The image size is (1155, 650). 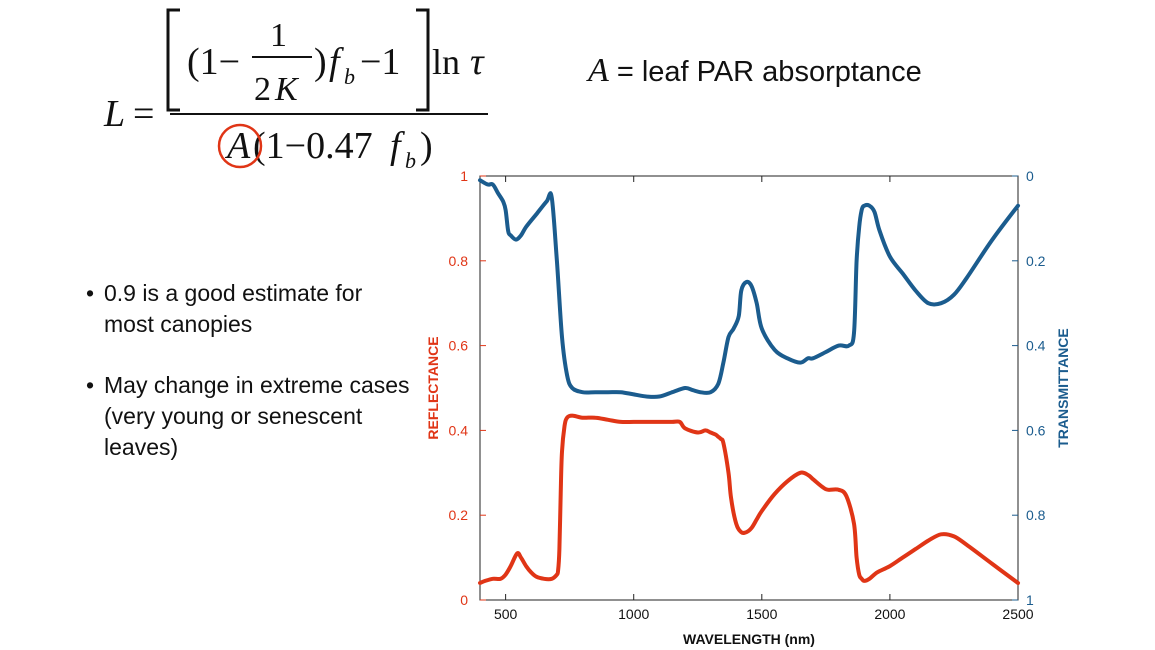 What do you see at coordinates (1062, 388) in the screenshot?
I see `right-axis-label: TRANSMITTANCE` at bounding box center [1062, 388].